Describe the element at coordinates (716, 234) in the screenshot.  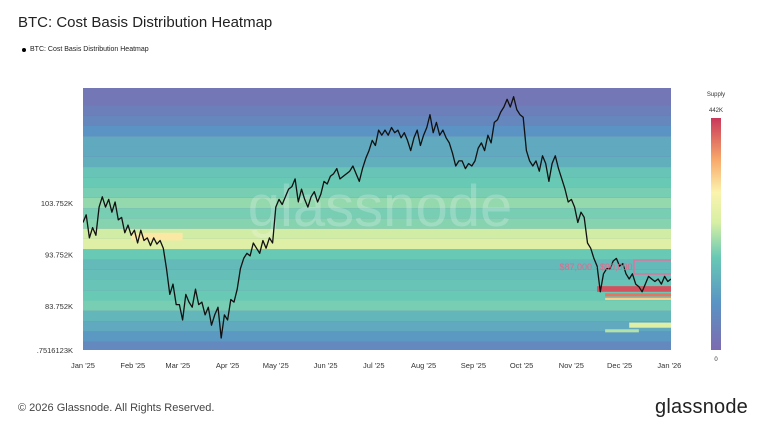
I see `colorbar` at that location.